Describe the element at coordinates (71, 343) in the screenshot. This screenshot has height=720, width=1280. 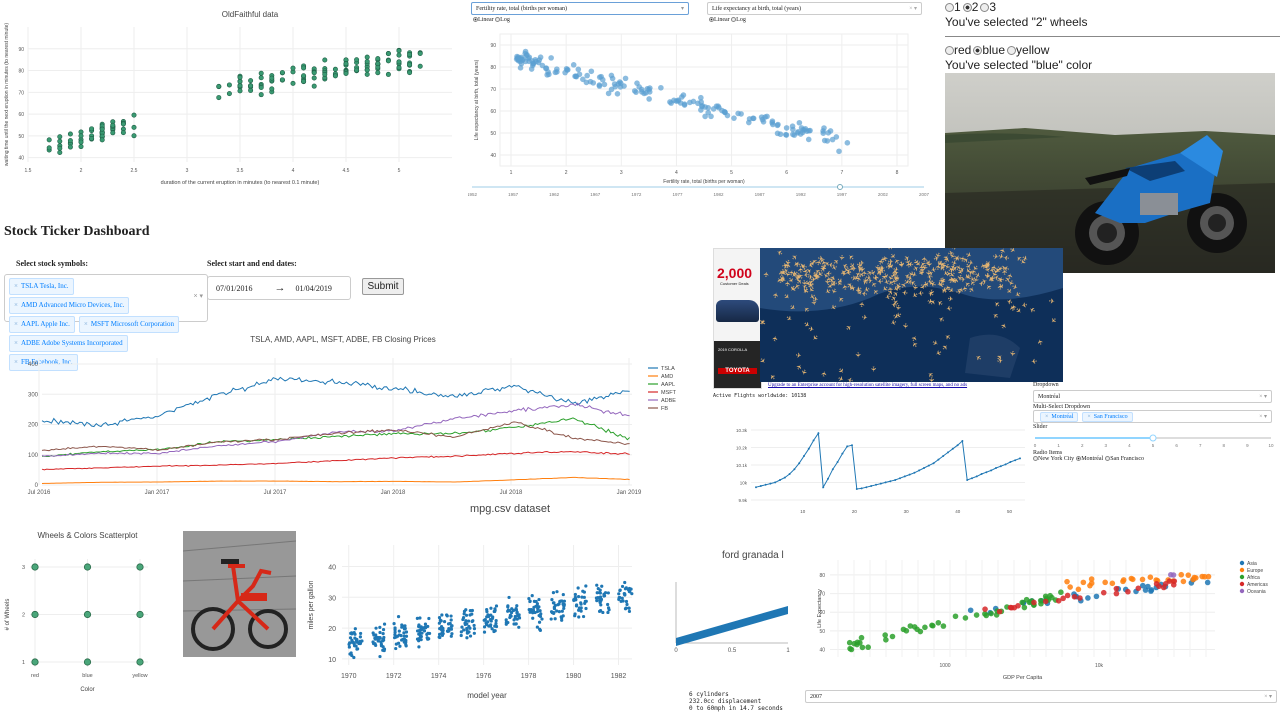
I see `symbol-tag-label: ADBE Adobe Systems Incorporated` at that location.